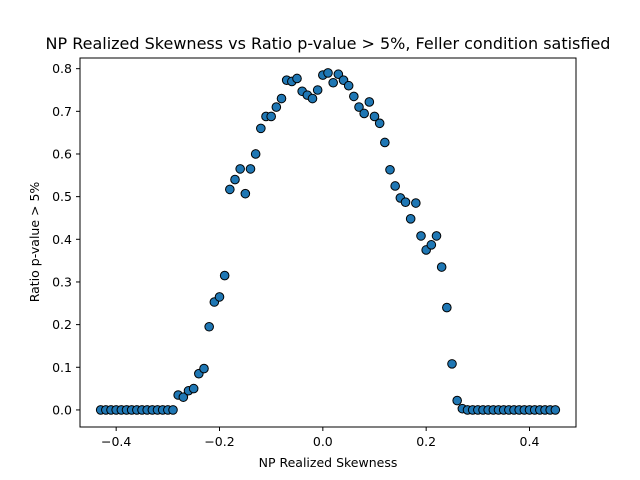  What do you see at coordinates (62, 239) in the screenshot?
I see `y-tick-label: 0.4` at bounding box center [62, 239].